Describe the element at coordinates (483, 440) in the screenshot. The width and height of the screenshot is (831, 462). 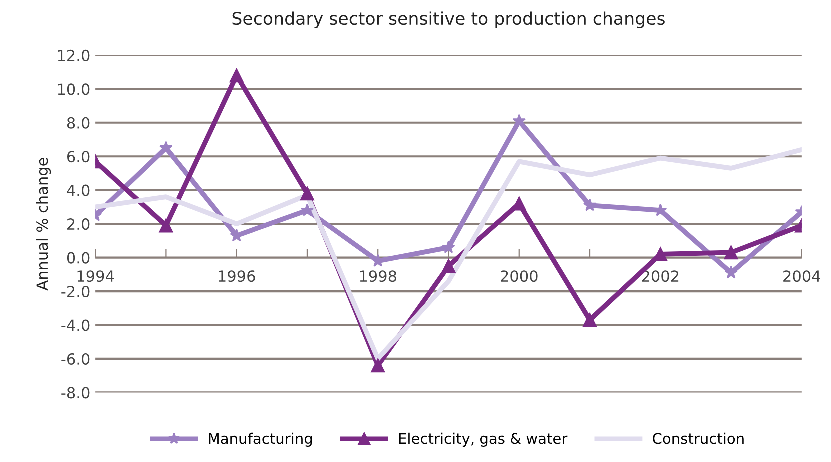
I see `legend-label: Electricity, gas & water` at that location.